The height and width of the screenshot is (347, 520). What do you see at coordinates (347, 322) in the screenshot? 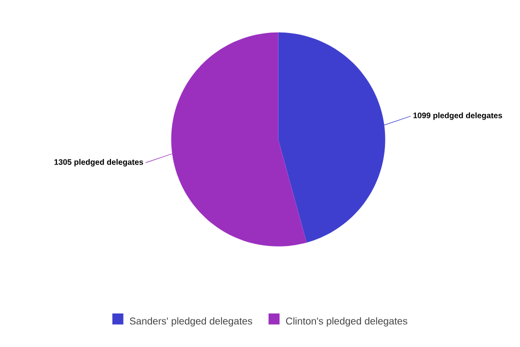
I see `legend-label: Clinton's pledged delegates` at bounding box center [347, 322].